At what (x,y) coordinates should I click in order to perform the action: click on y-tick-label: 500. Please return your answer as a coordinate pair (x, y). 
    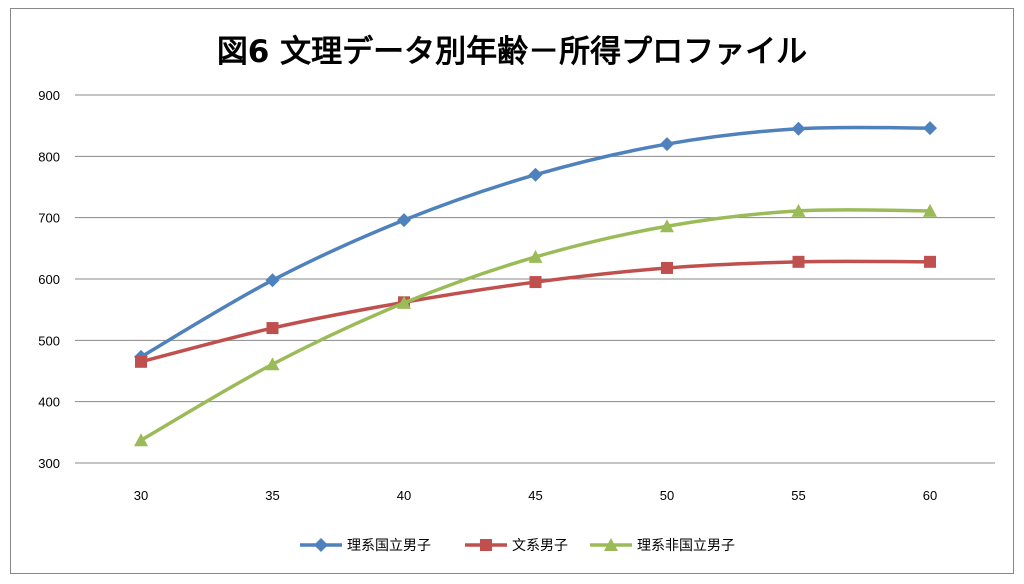
    Looking at the image, I should click on (49, 340).